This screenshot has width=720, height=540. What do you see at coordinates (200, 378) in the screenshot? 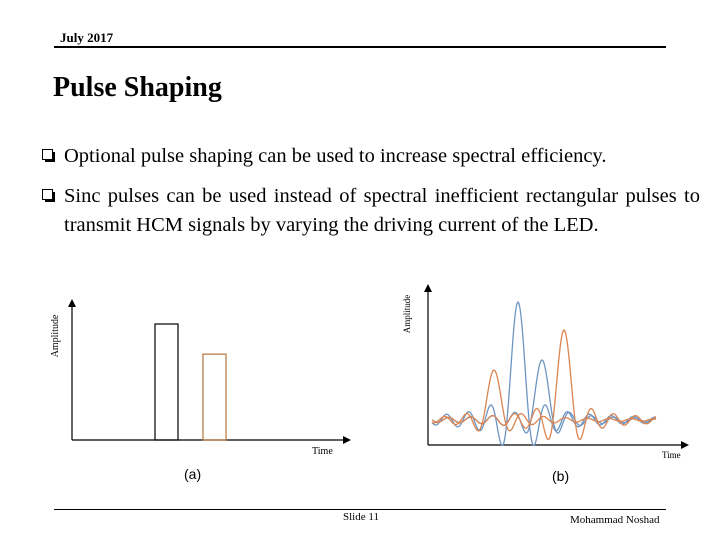
I see `rectangular-pulse-figure: Amplitude Time` at bounding box center [200, 378].